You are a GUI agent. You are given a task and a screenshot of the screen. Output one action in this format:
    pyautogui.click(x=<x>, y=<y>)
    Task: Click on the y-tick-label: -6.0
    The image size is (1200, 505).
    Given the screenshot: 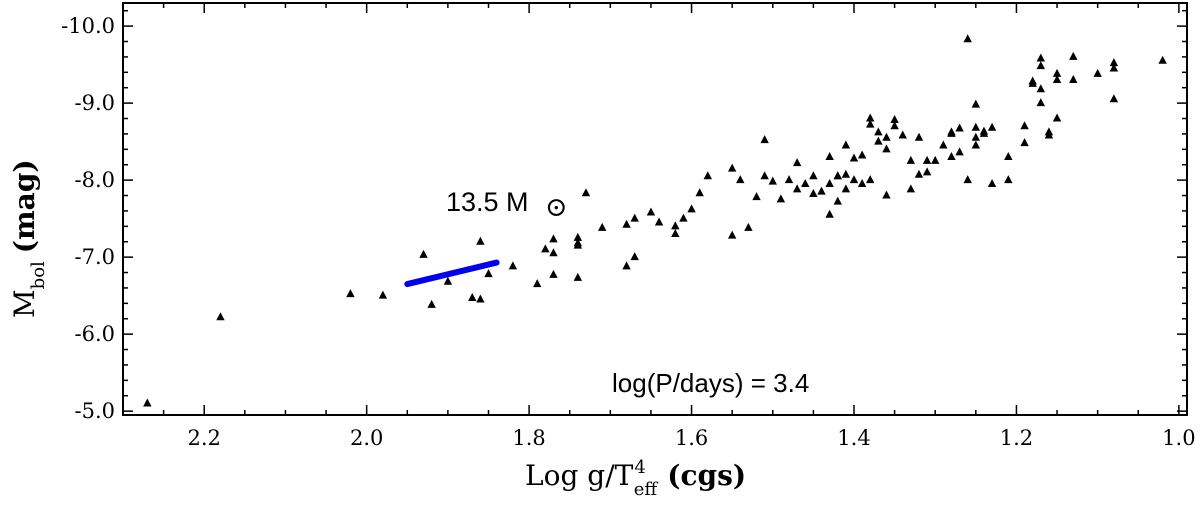 What is the action you would take?
    pyautogui.click(x=95, y=334)
    